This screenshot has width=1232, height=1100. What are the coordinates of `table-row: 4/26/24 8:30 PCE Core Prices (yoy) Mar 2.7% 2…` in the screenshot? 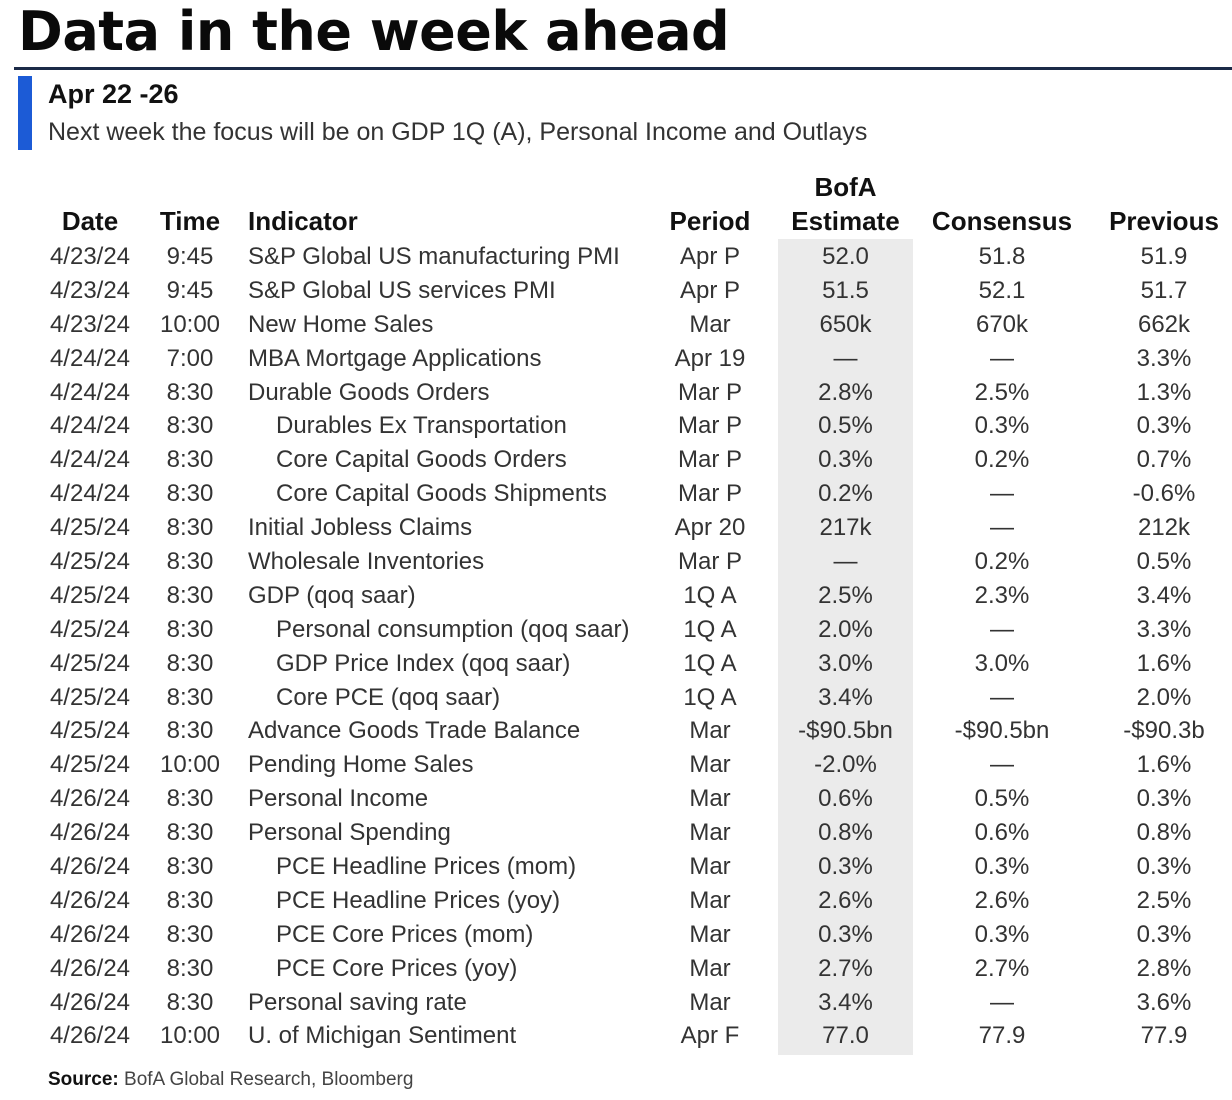 It's located at (616, 969).